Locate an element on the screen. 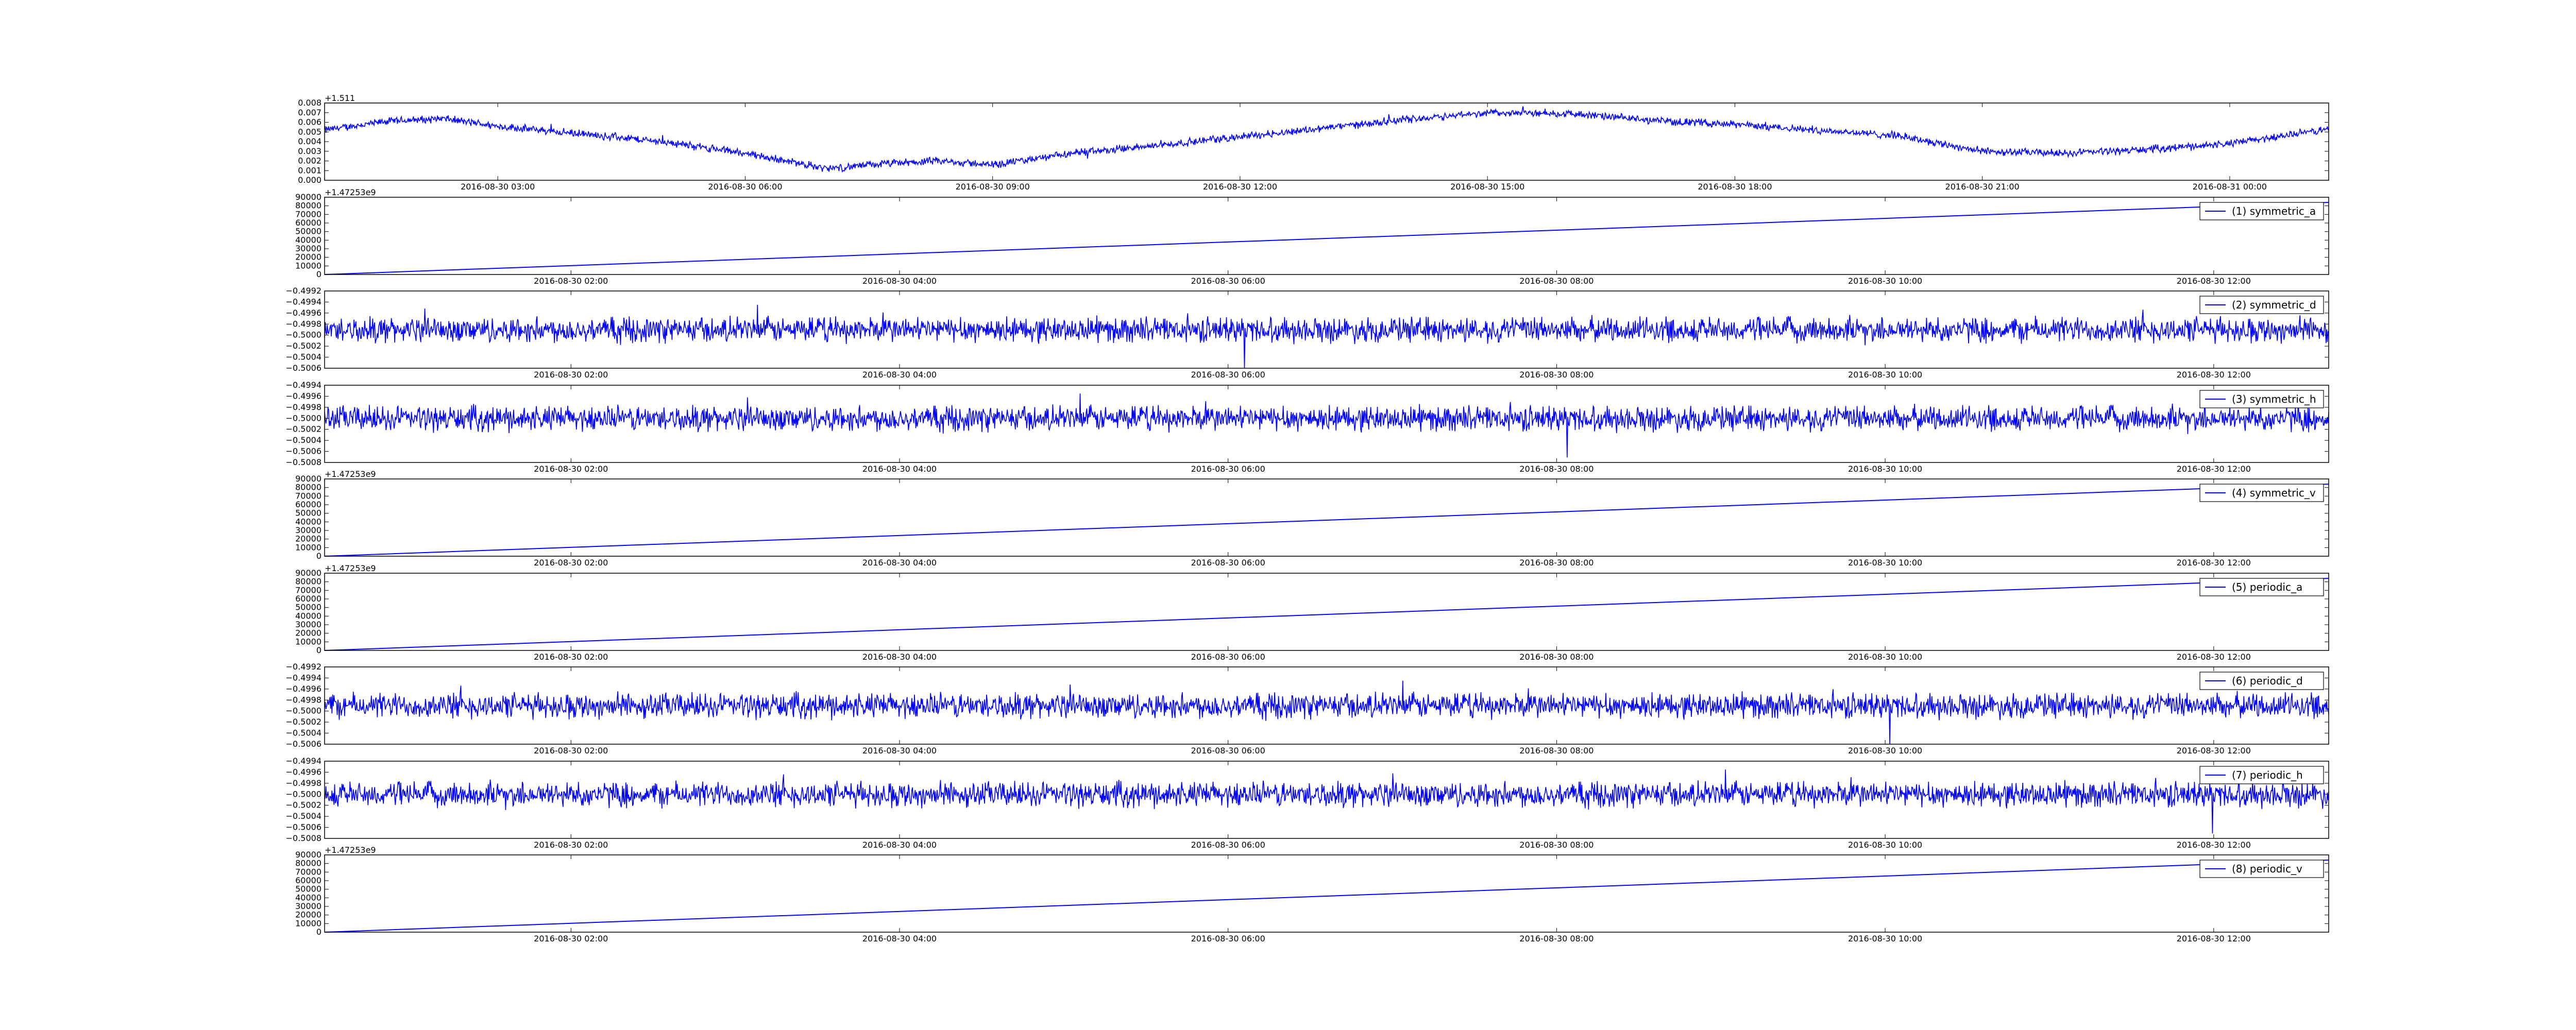 The width and height of the screenshot is (2576, 1030). x-tick-label: 2016-08-30 21:00 is located at coordinates (1982, 187).